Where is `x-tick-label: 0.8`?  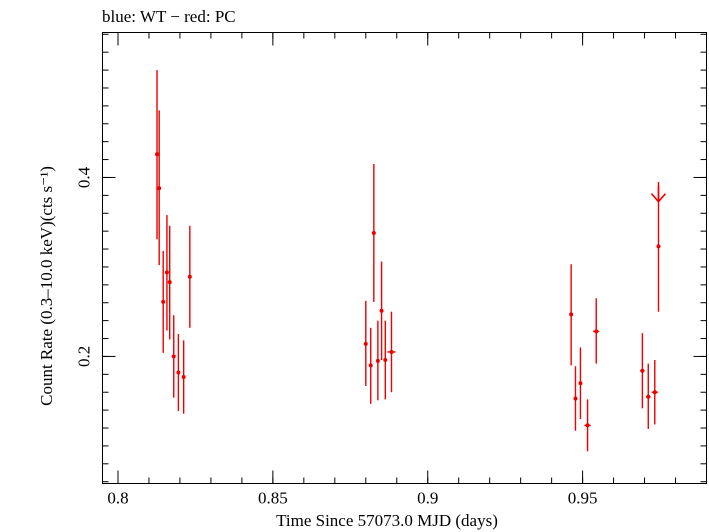
x-tick-label: 0.8 is located at coordinates (117, 498).